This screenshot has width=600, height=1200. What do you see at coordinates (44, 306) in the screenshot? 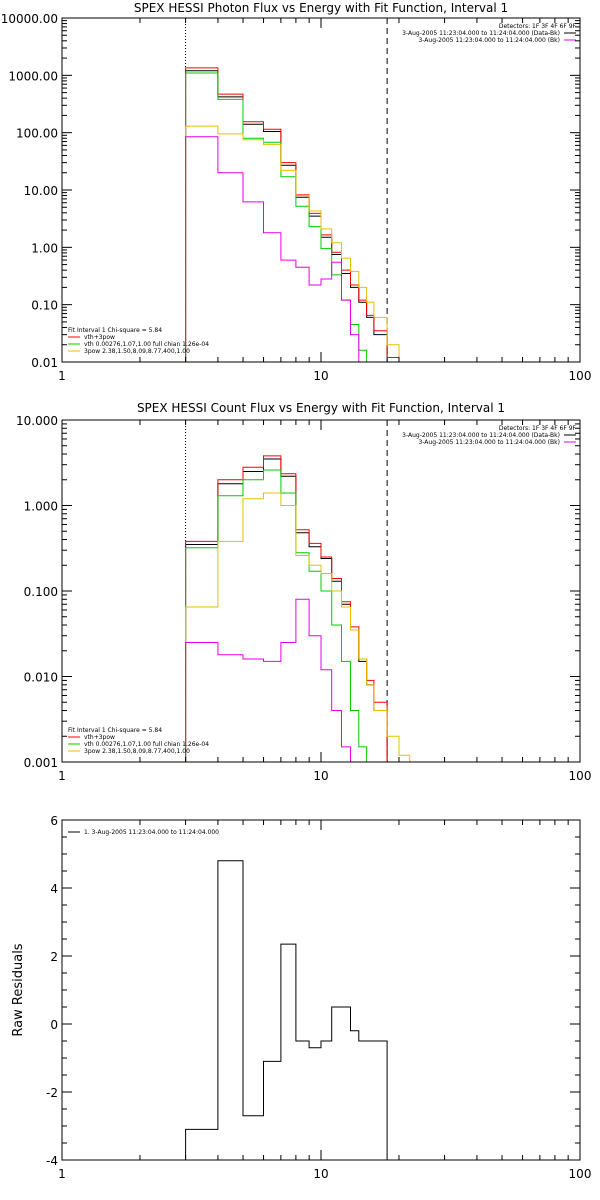
I see `y-tick-label: 0.10` at bounding box center [44, 306].